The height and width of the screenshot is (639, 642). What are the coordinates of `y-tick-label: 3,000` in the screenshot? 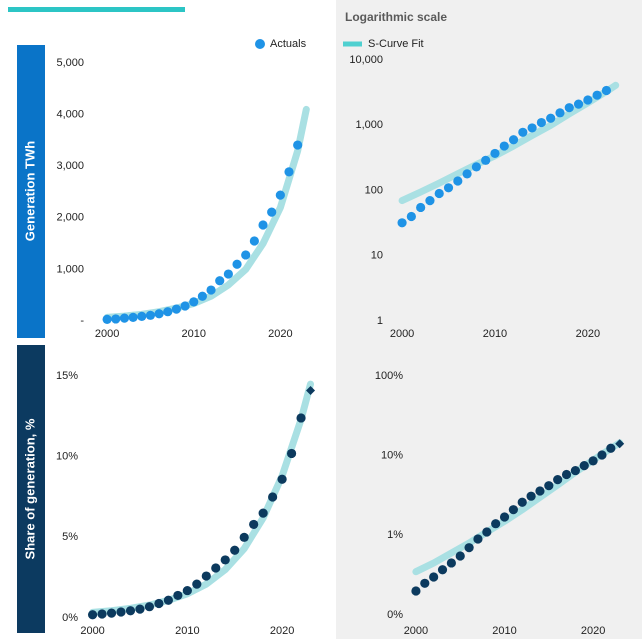 It's located at (70, 166).